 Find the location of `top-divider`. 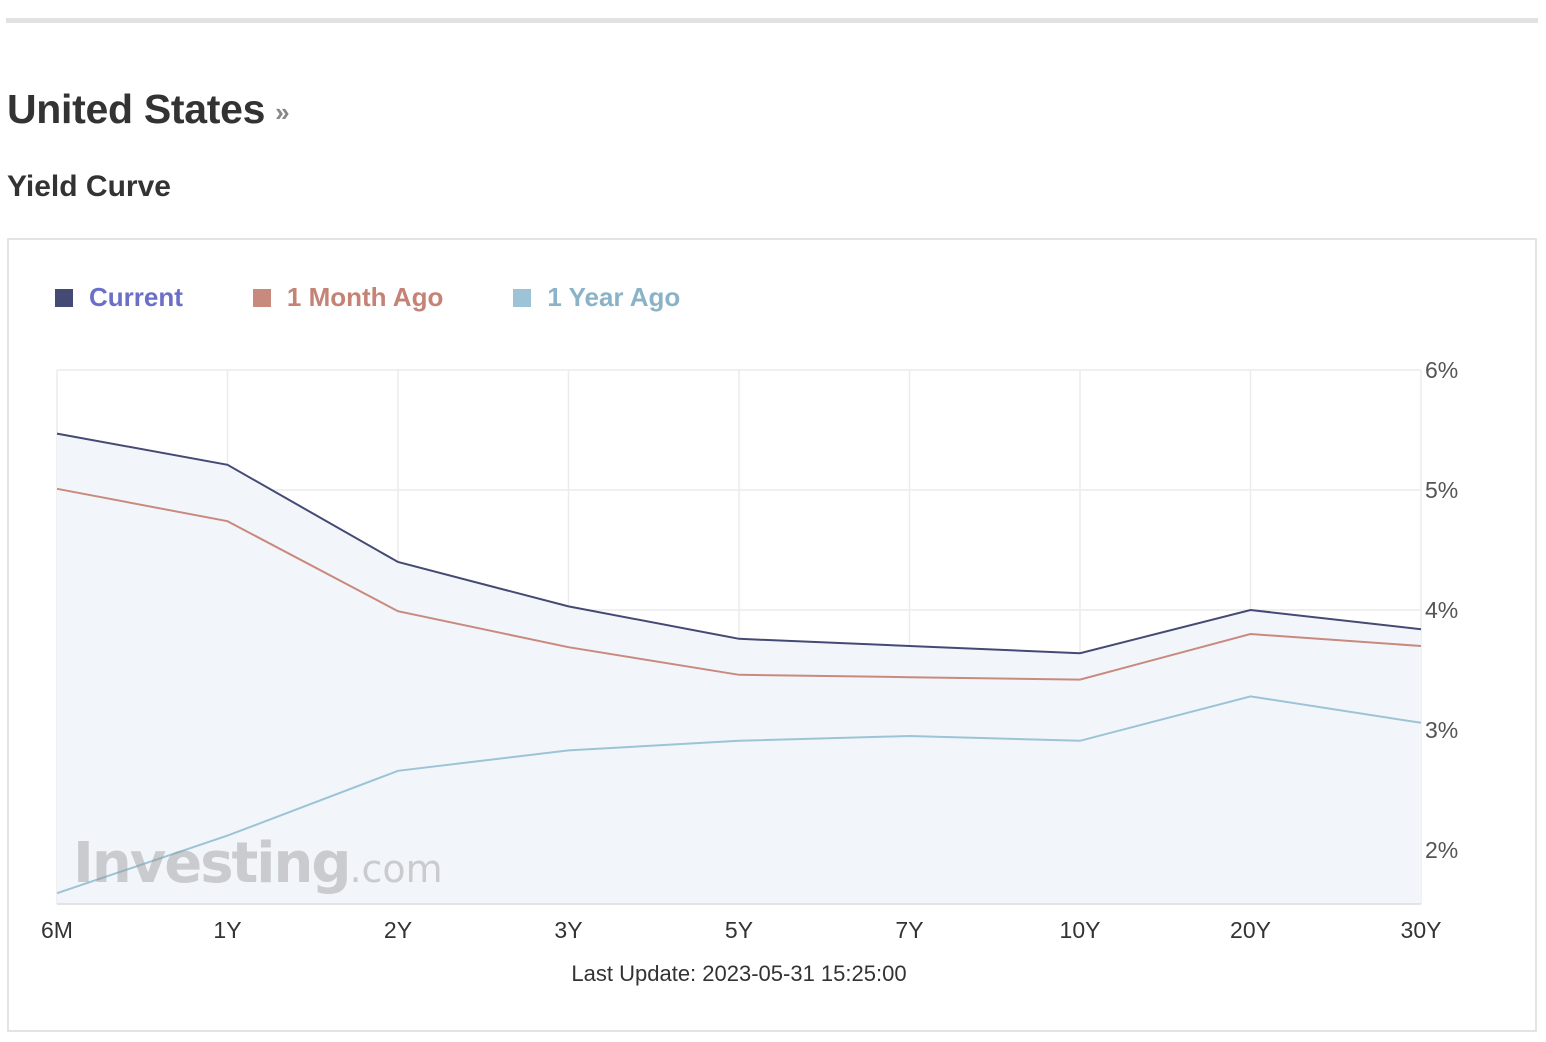

top-divider is located at coordinates (772, 20).